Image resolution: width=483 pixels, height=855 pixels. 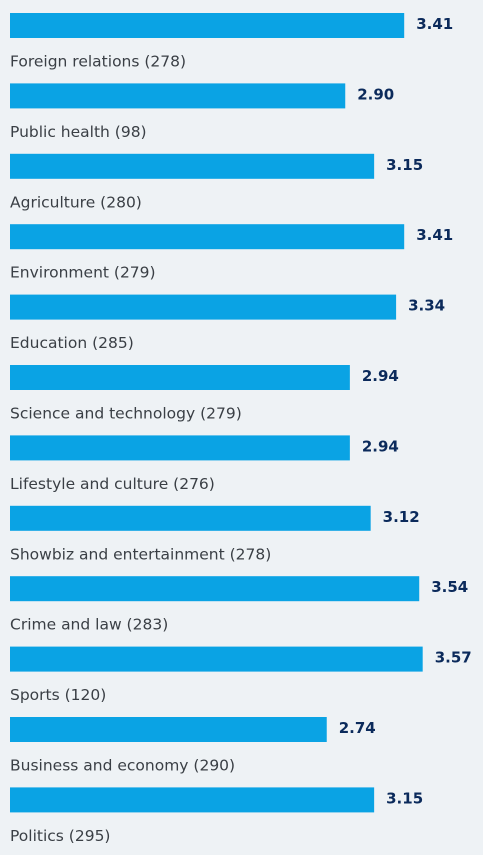 I want to click on category-label: Environment (279), so click(x=83, y=273).